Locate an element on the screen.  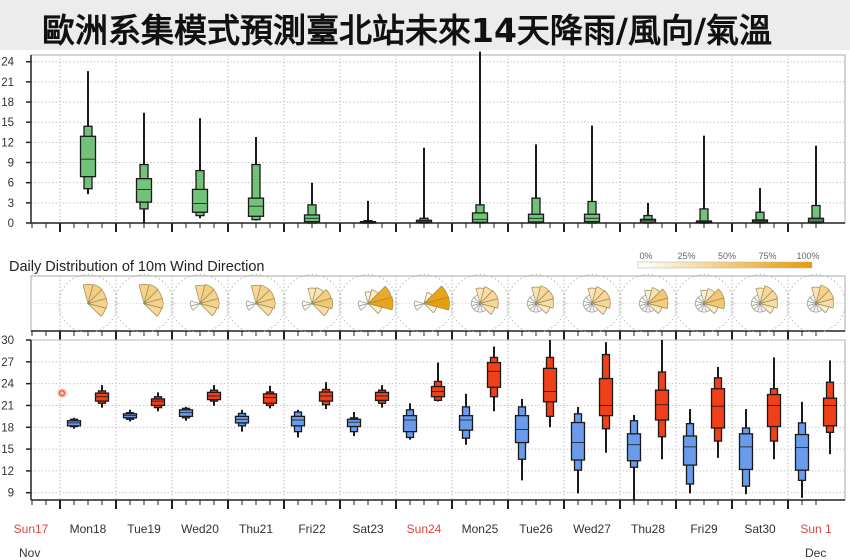
observation-point is located at coordinates (62, 393).